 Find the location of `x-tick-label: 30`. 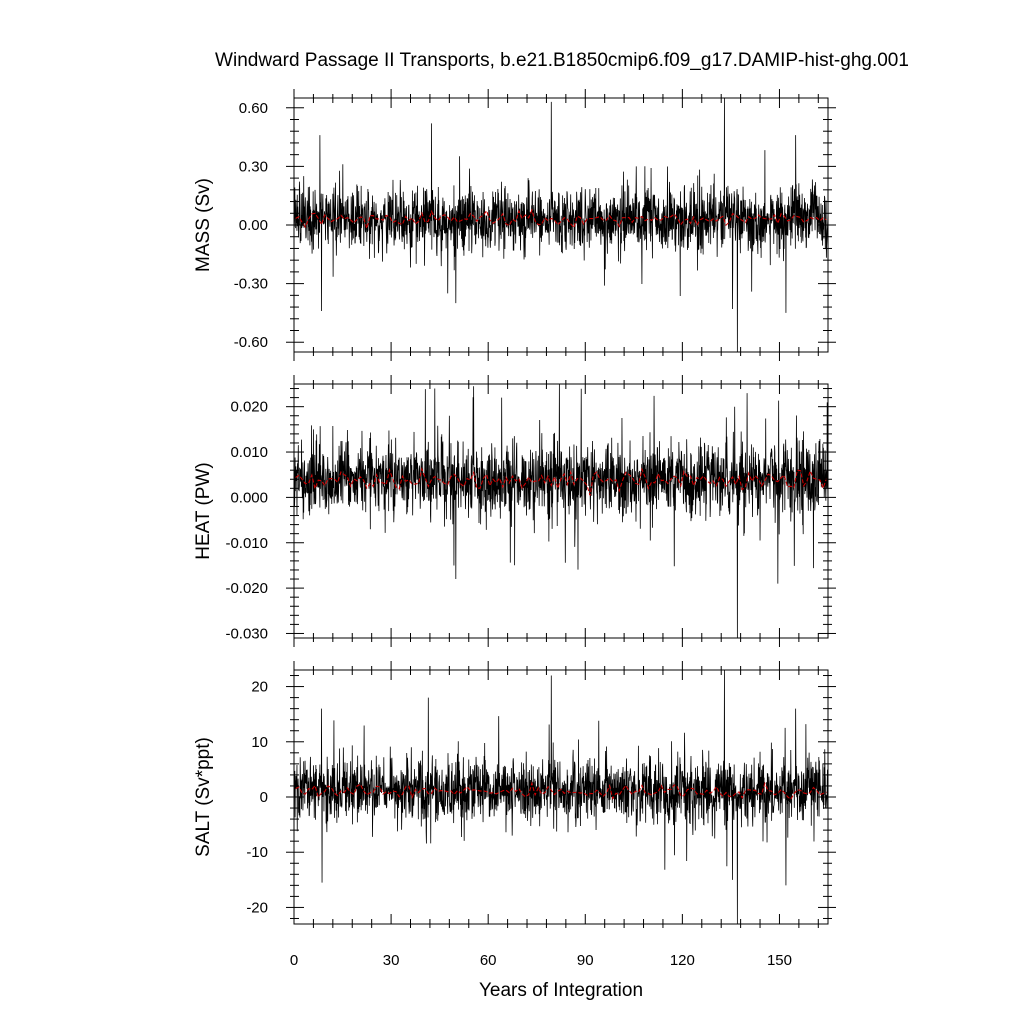

x-tick-label: 30 is located at coordinates (391, 960).